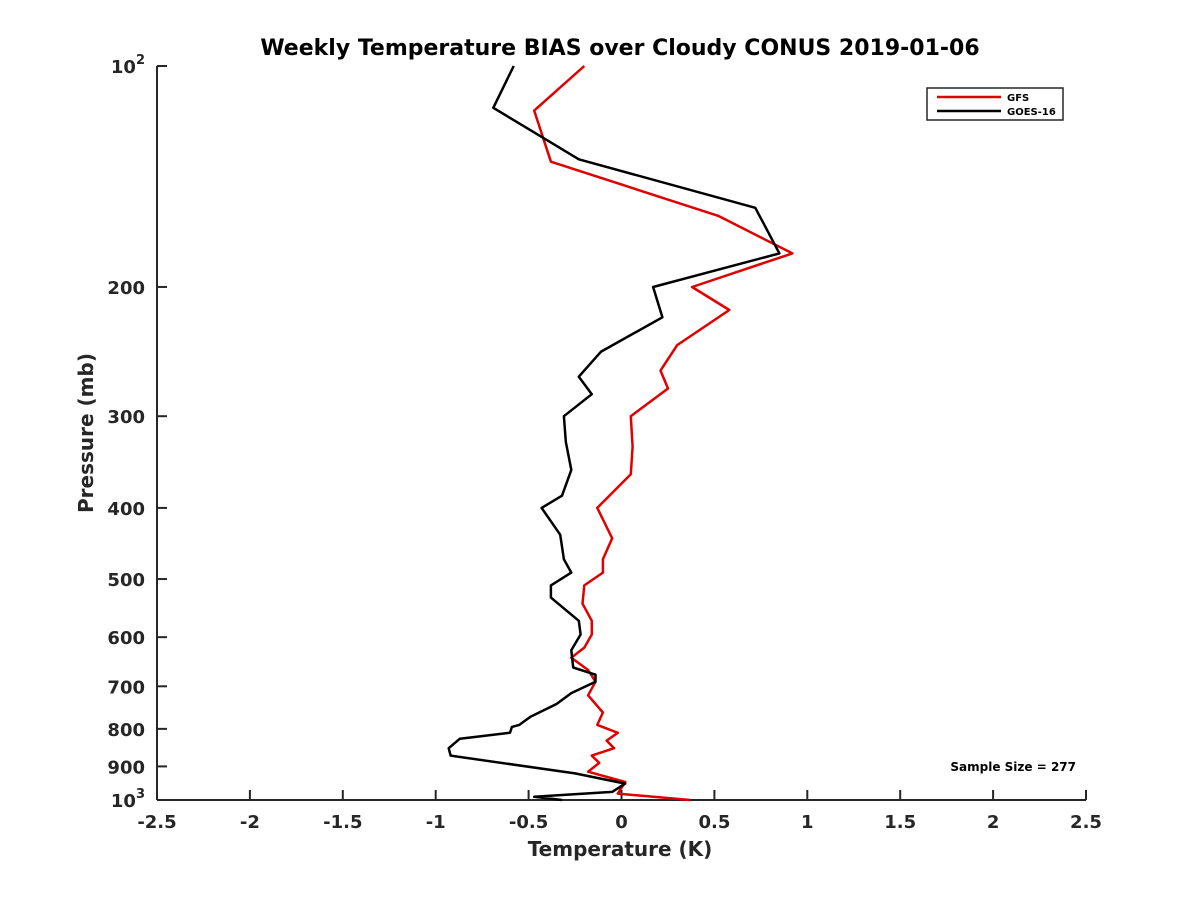 Image resolution: width=1200 pixels, height=905 pixels. What do you see at coordinates (1018, 98) in the screenshot?
I see `legend-label-gfs: GFS` at bounding box center [1018, 98].